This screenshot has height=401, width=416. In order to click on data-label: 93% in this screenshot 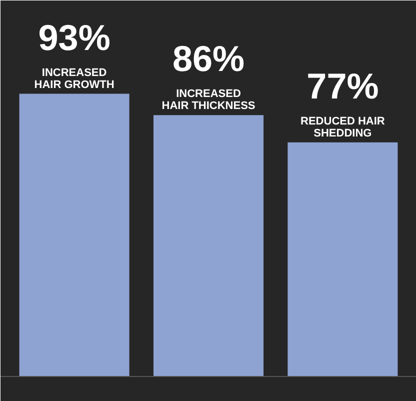, I will do `click(74, 37)`.